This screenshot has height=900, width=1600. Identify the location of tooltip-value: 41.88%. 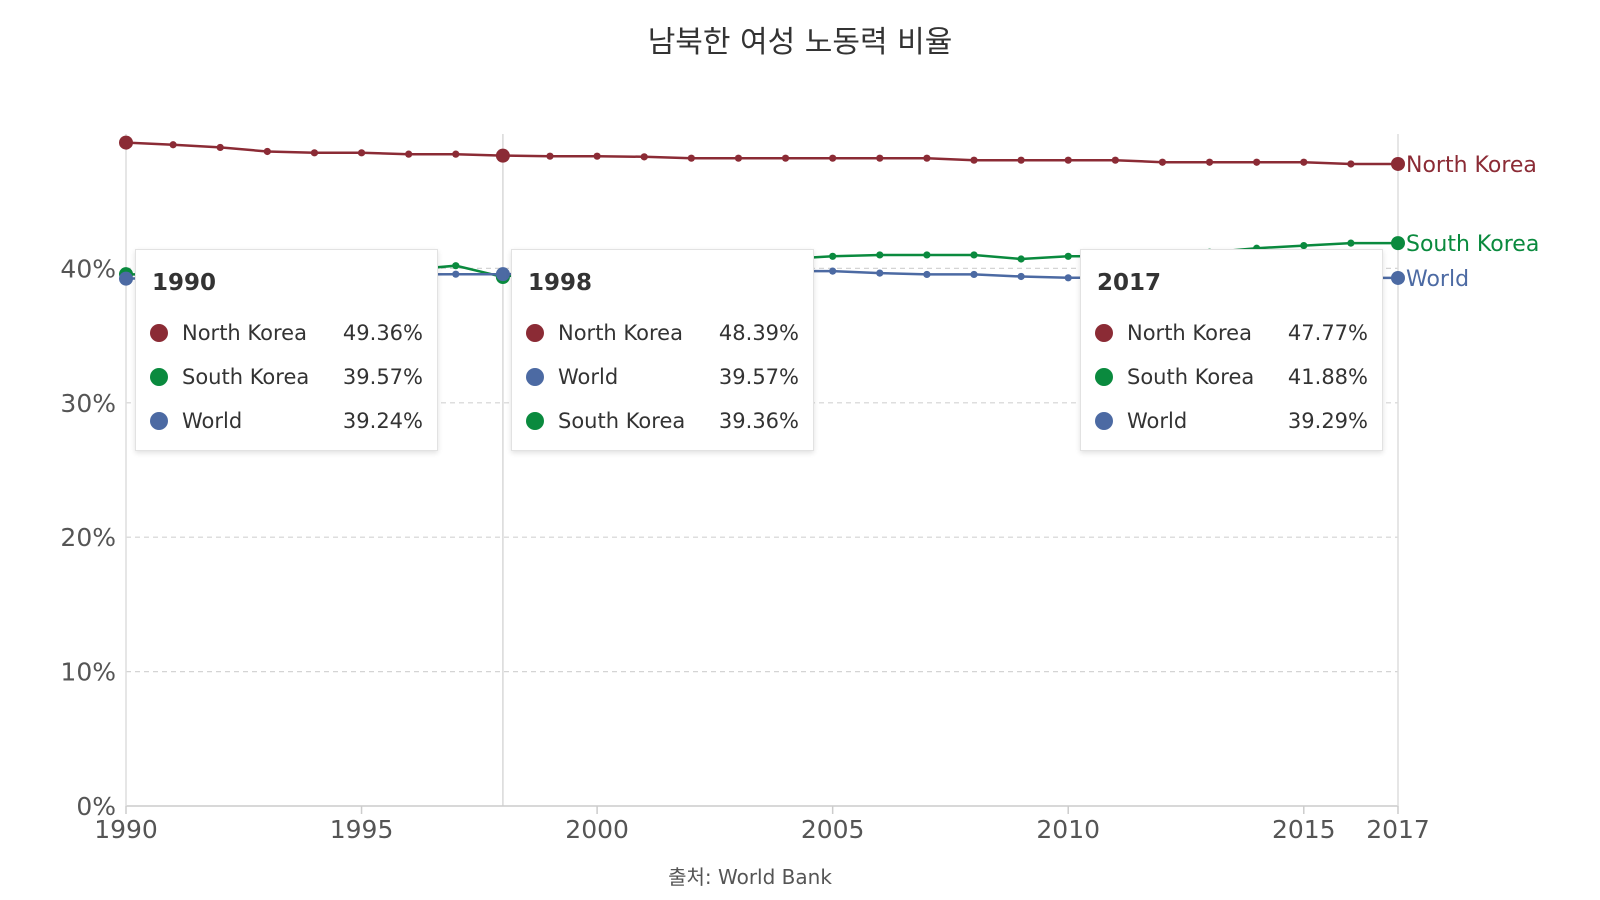
(1327, 377).